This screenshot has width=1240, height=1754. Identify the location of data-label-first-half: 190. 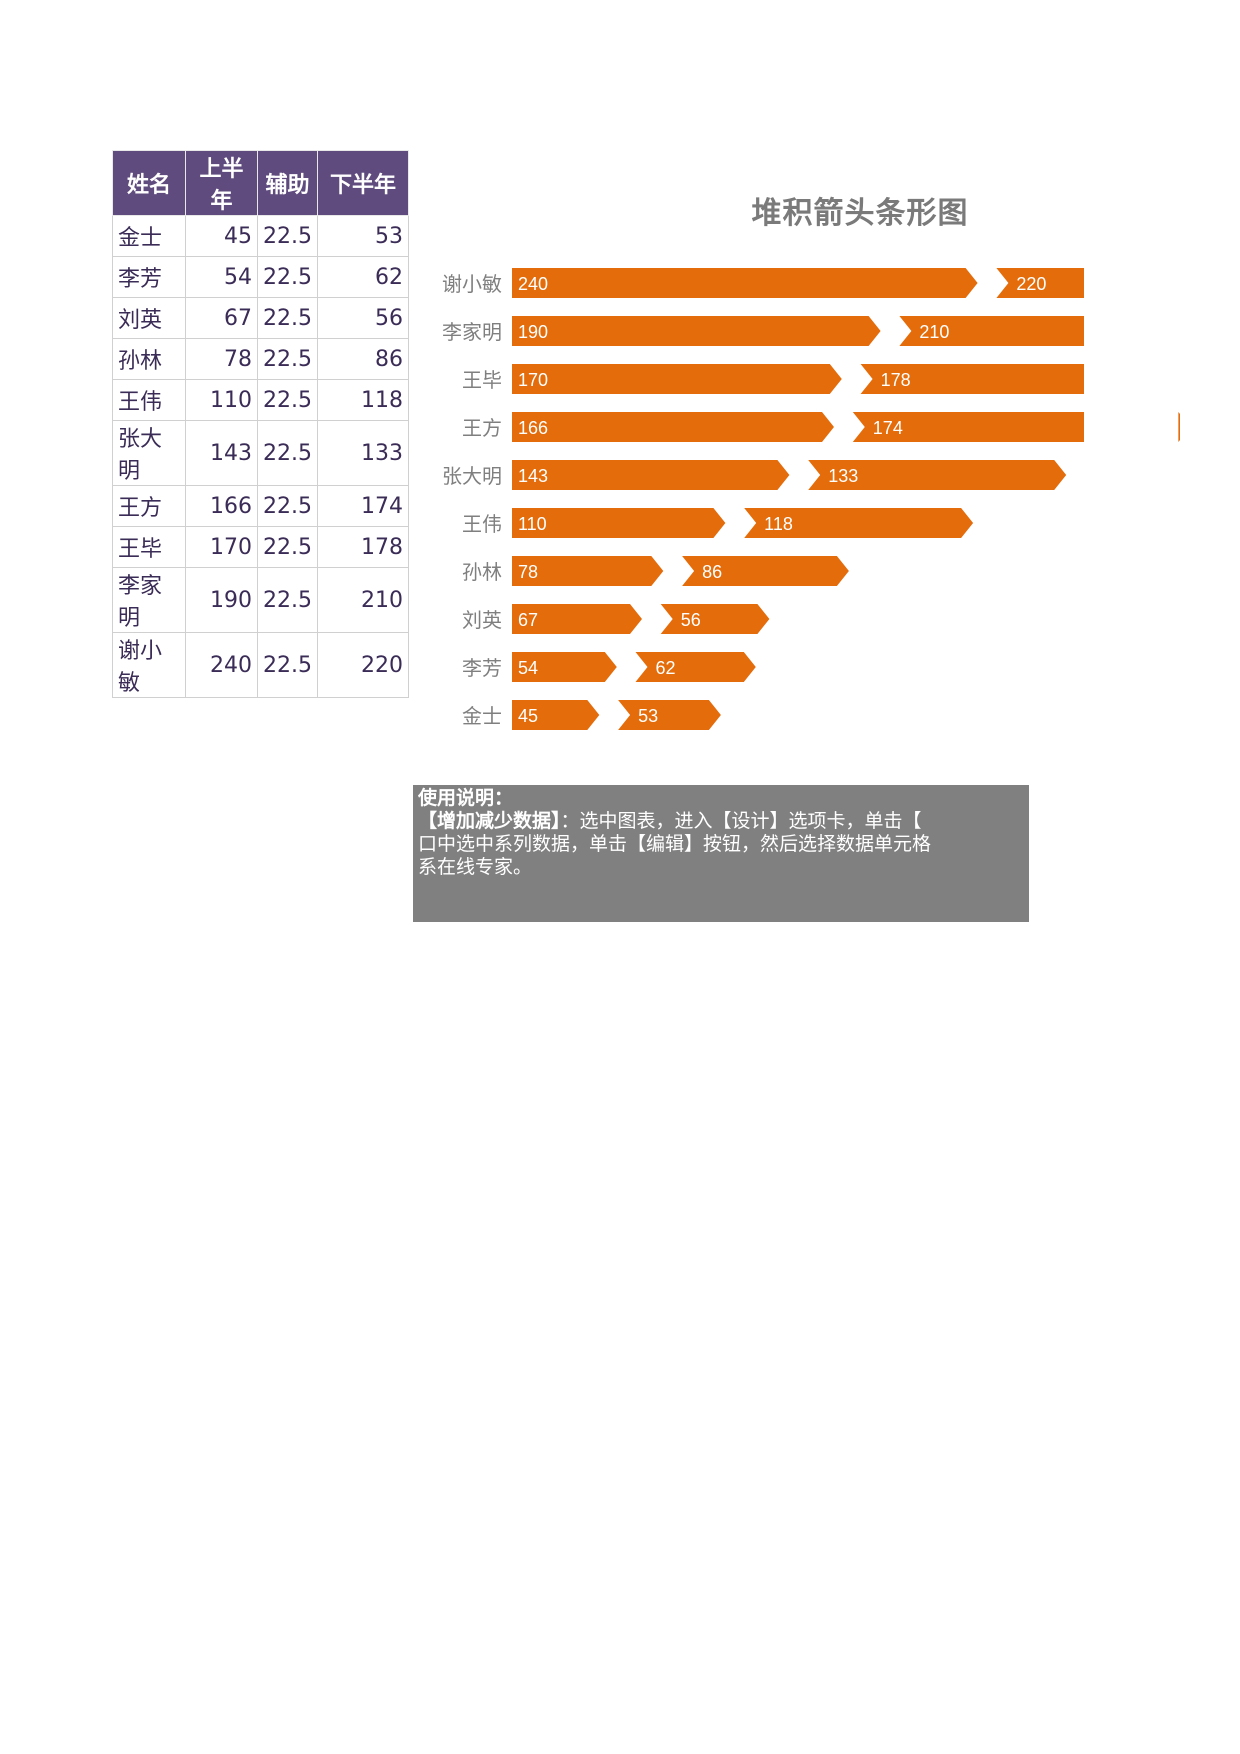
(533, 332).